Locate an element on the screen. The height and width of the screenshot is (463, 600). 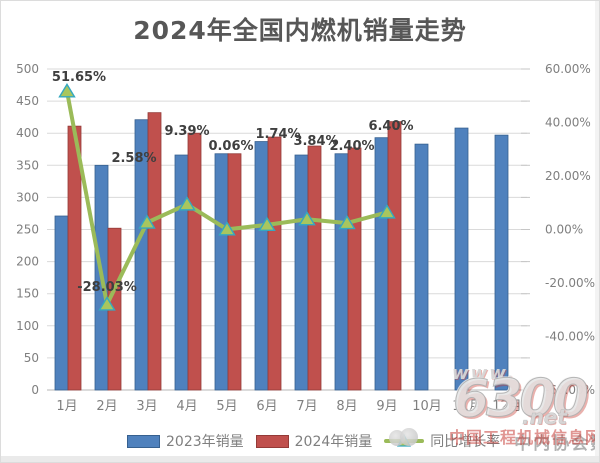
growth-data-label: 3.84% is located at coordinates (315, 141).